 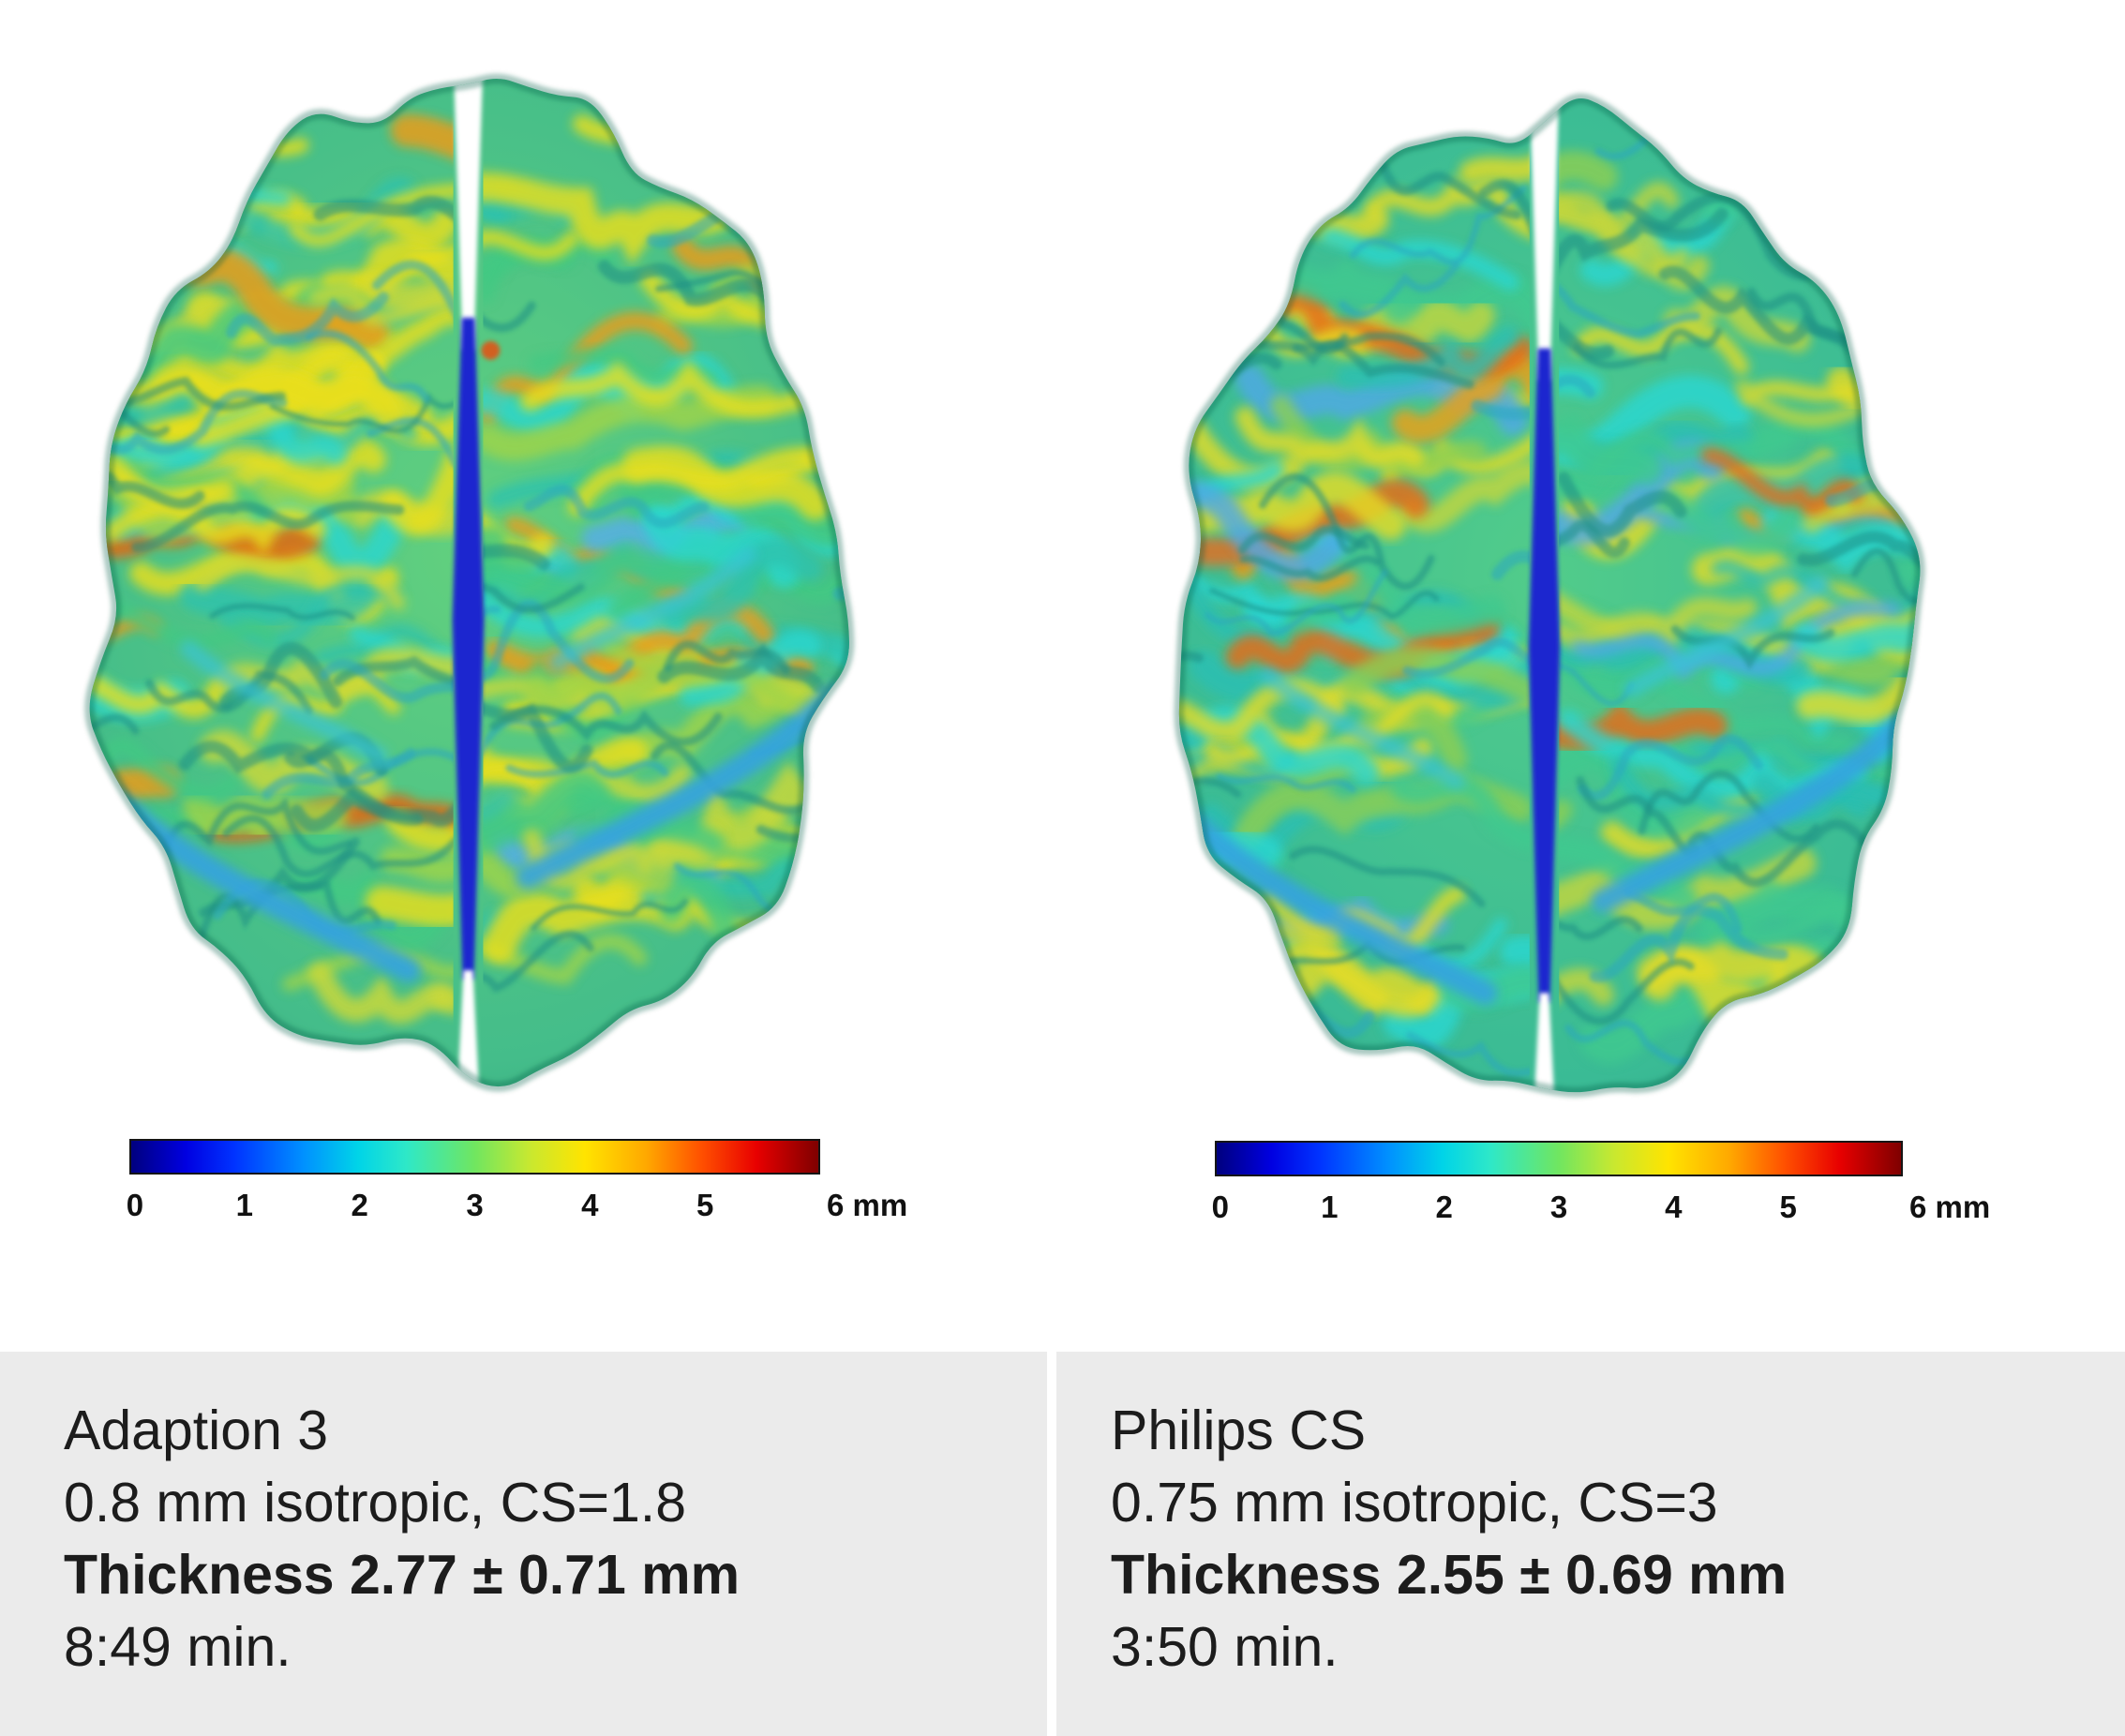 I want to click on caption-duration: 8:49 min., so click(x=178, y=1647).